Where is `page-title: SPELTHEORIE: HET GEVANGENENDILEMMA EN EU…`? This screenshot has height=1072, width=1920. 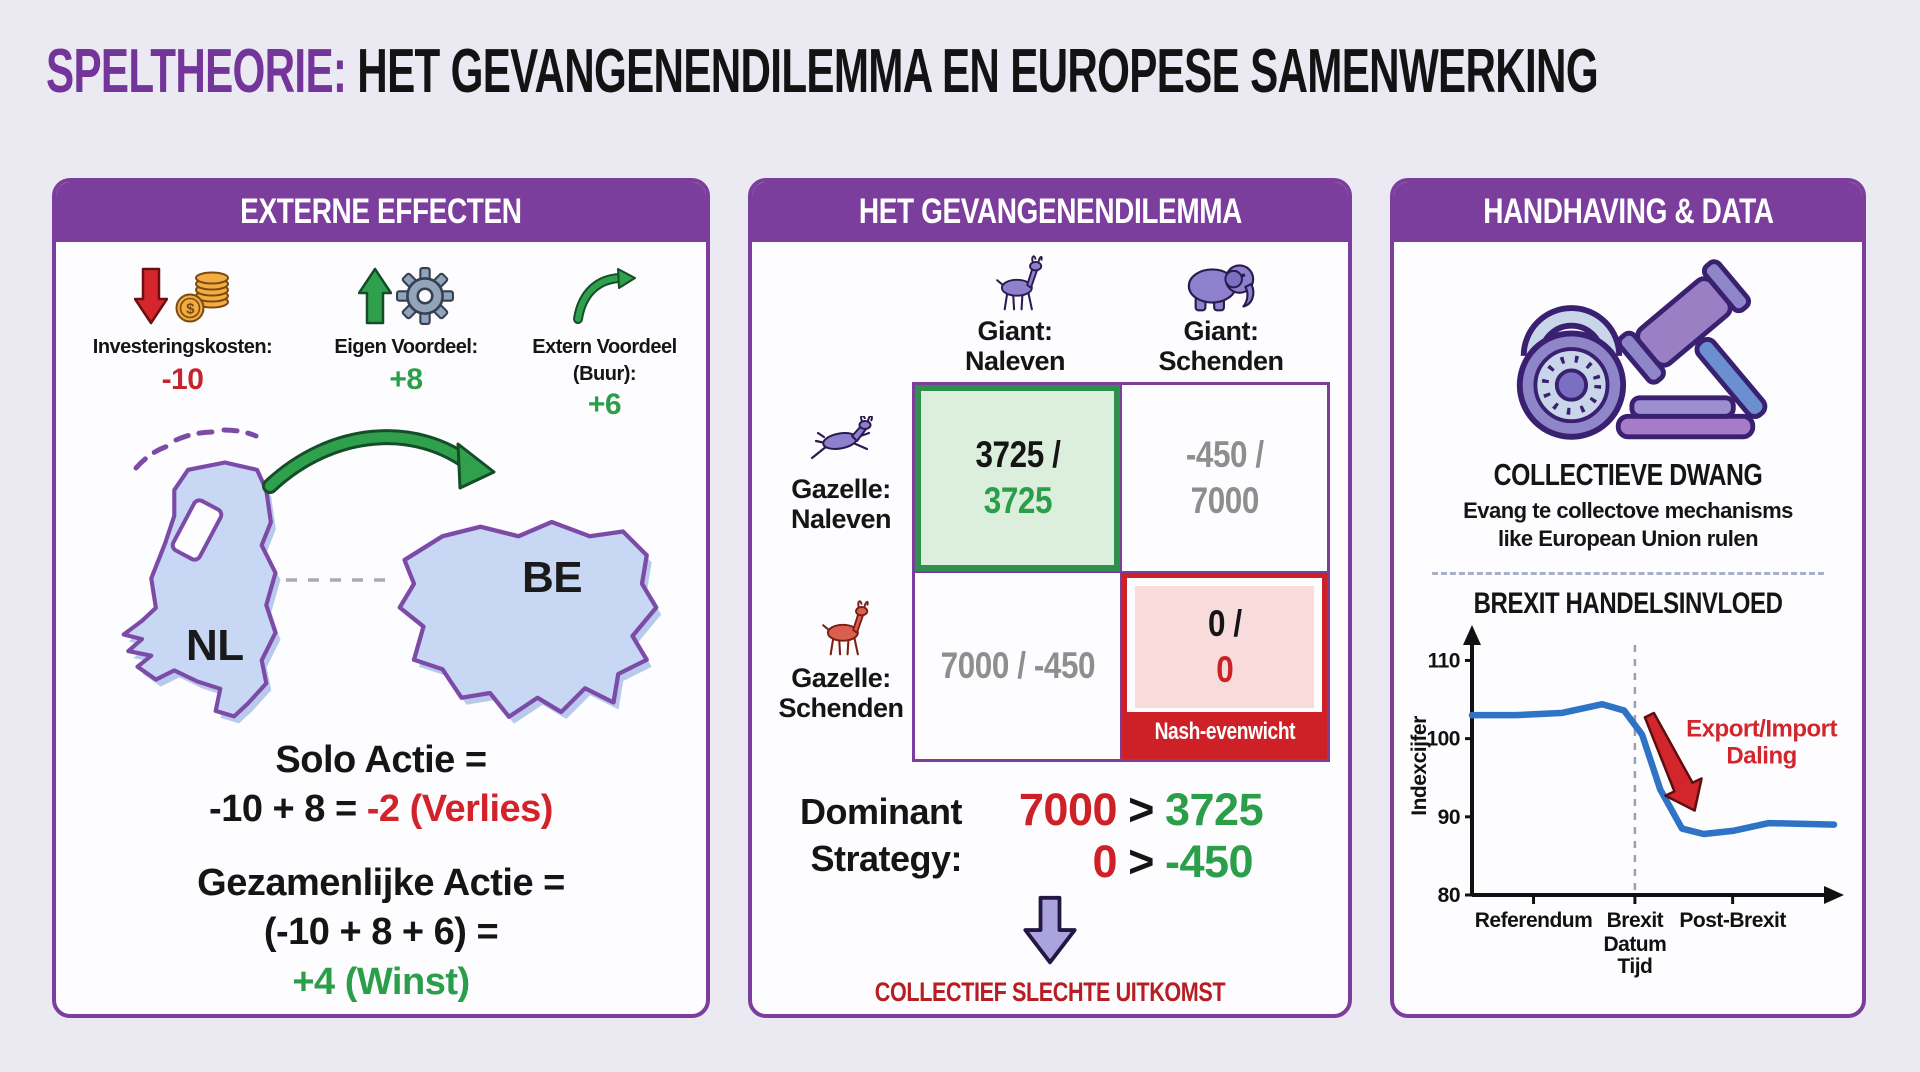
page-title: SPELTHEORIE: HET GEVANGENENDILEMMA EN EU… is located at coordinates (983, 71).